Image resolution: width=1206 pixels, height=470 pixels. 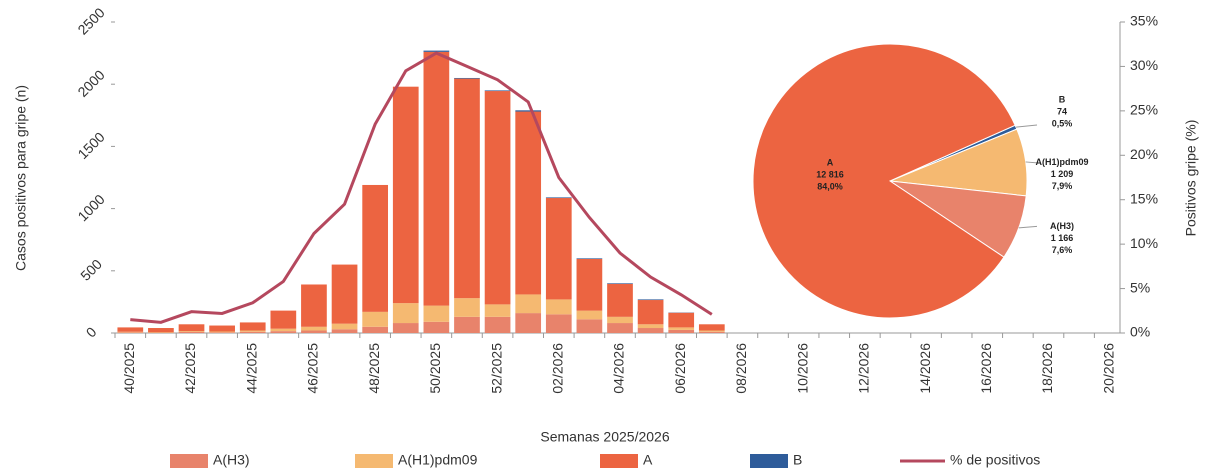 I want to click on x-axis-title: Semanas 2025/2026, so click(x=604, y=437).